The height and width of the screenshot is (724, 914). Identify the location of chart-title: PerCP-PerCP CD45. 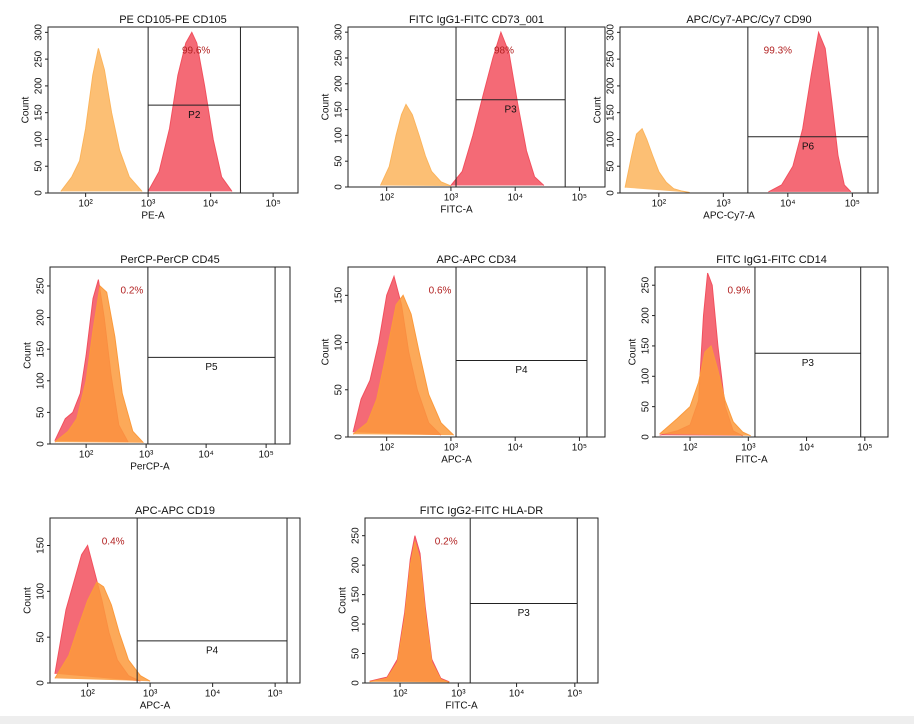
(169, 260).